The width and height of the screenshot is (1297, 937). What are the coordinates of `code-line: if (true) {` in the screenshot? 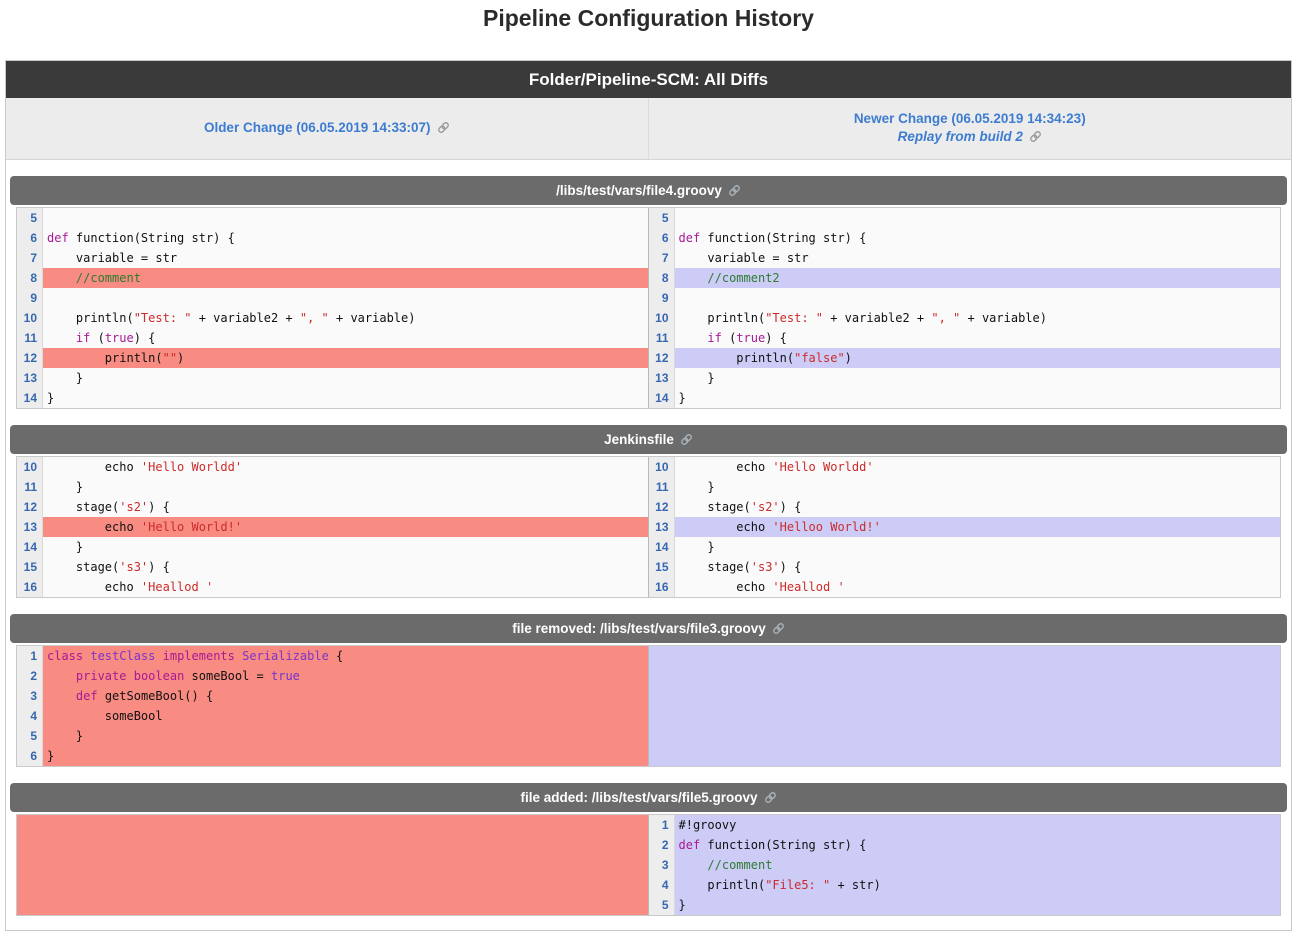 It's located at (115, 338).